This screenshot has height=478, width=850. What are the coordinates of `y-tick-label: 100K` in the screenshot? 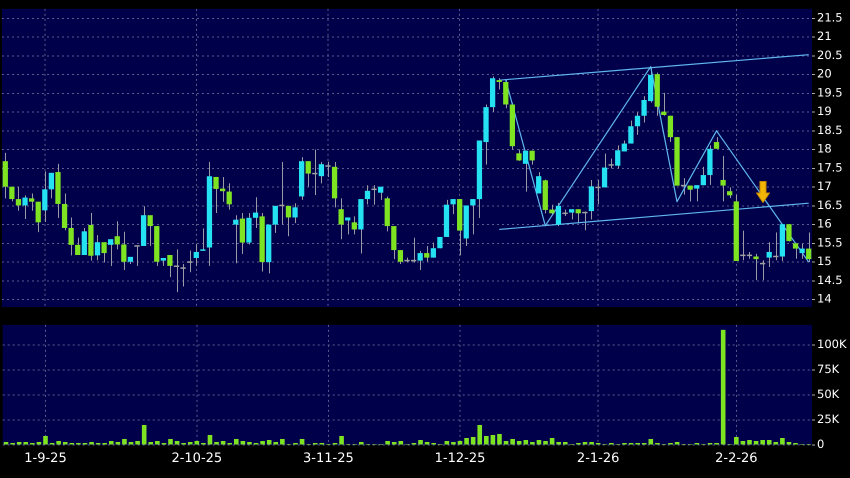 It's located at (832, 343).